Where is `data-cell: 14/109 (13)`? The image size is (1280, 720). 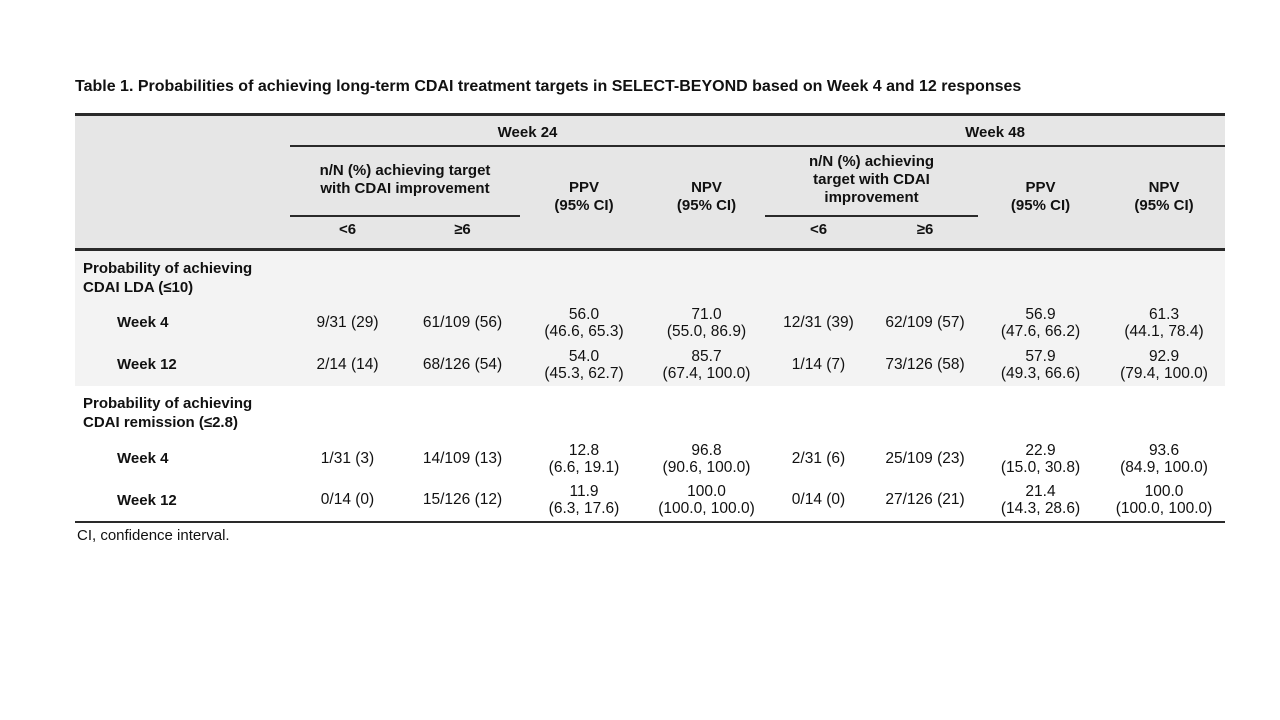 data-cell: 14/109 (13) is located at coordinates (462, 458).